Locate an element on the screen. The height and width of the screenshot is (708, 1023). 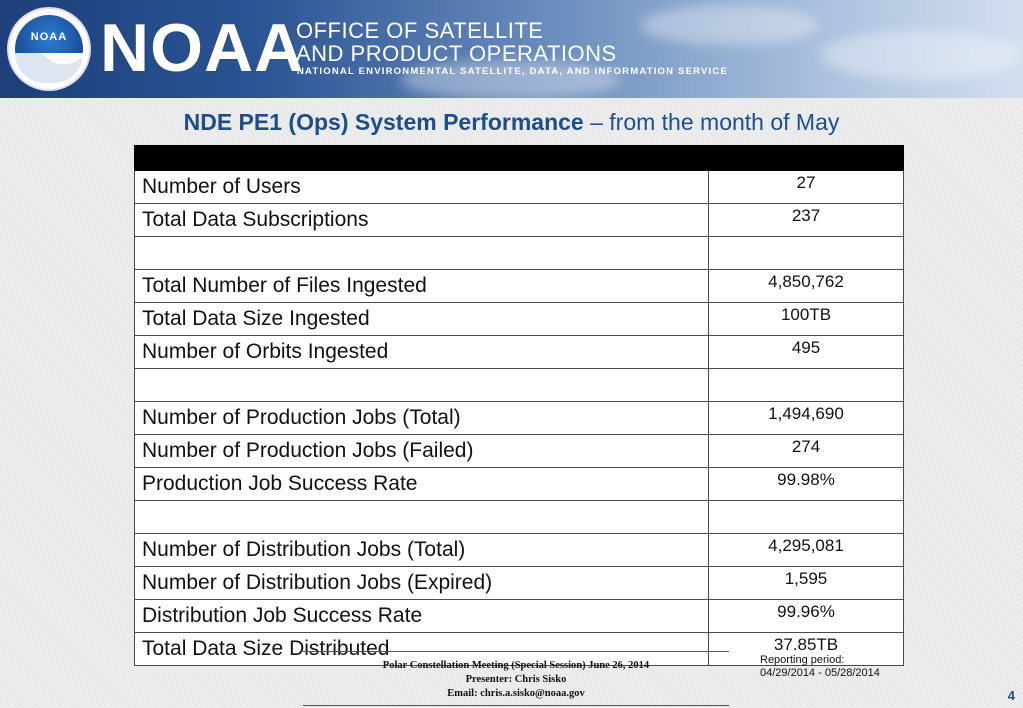
metric-label: Production Job Success Rate is located at coordinates (421, 484).